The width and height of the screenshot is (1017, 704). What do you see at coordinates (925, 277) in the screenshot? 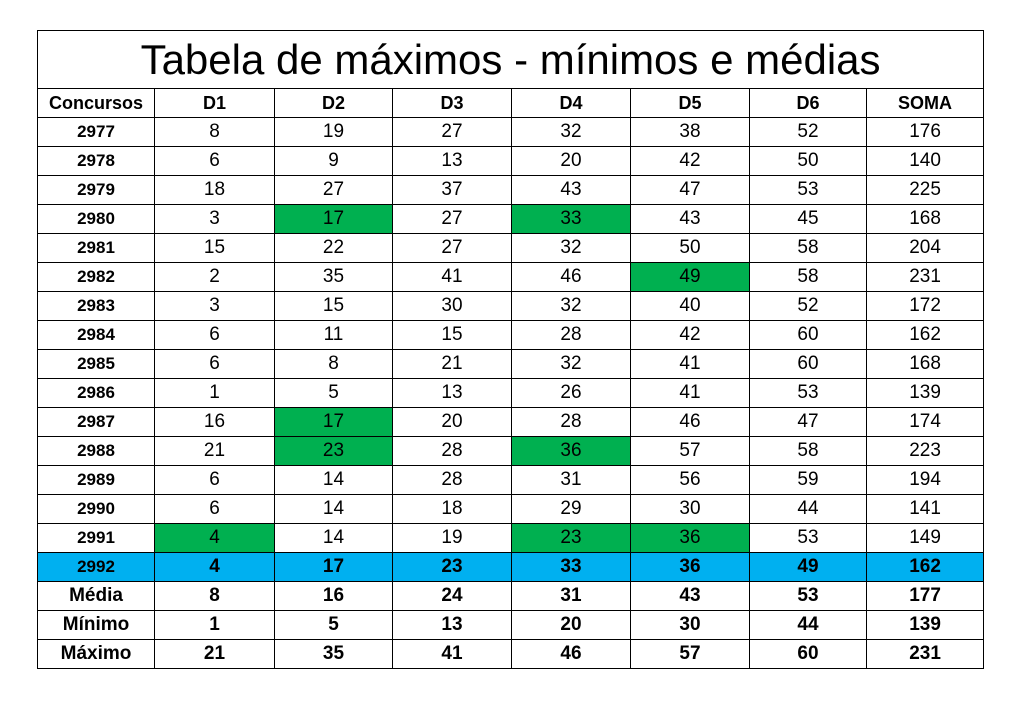
I see `value-cell: 231` at bounding box center [925, 277].